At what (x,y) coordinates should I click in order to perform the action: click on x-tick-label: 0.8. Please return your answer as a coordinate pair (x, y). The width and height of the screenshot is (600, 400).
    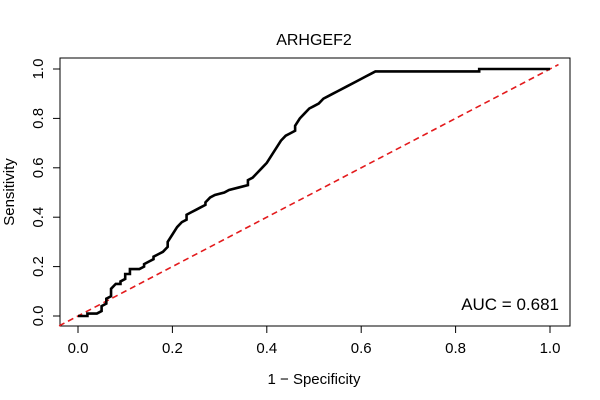
    Looking at the image, I should click on (455, 348).